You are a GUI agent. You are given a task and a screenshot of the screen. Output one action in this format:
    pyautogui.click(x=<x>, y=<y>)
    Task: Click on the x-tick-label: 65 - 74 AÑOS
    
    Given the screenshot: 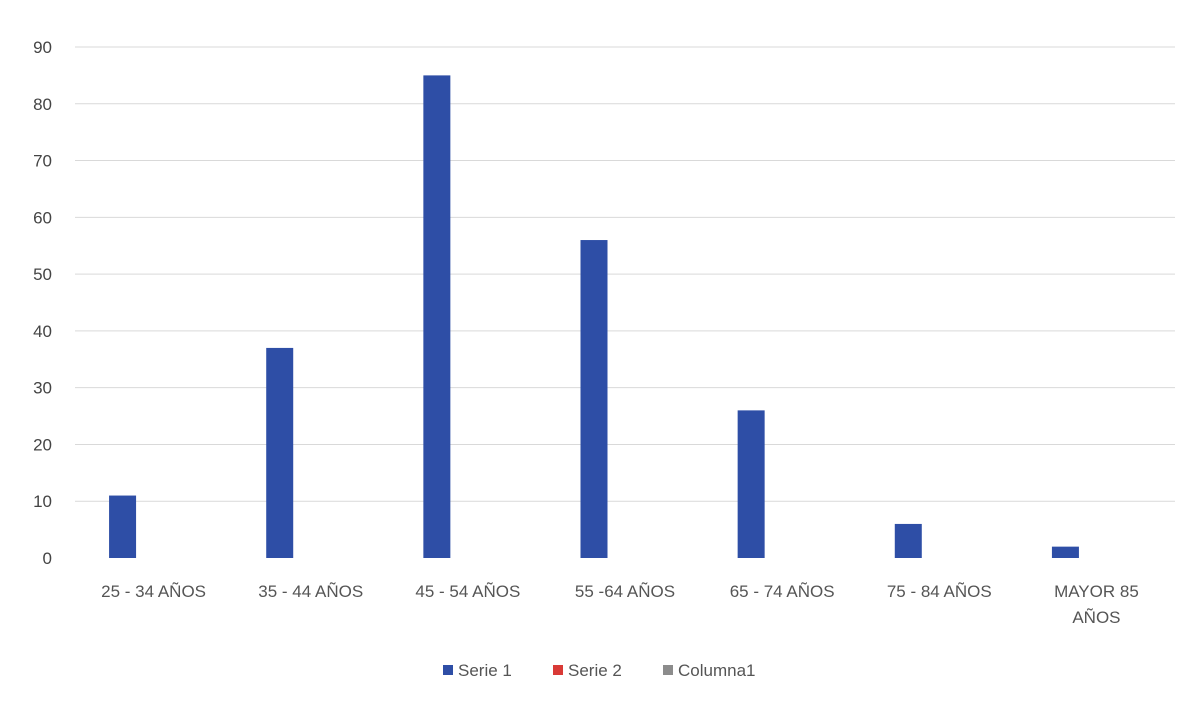 What is the action you would take?
    pyautogui.click(x=782, y=591)
    